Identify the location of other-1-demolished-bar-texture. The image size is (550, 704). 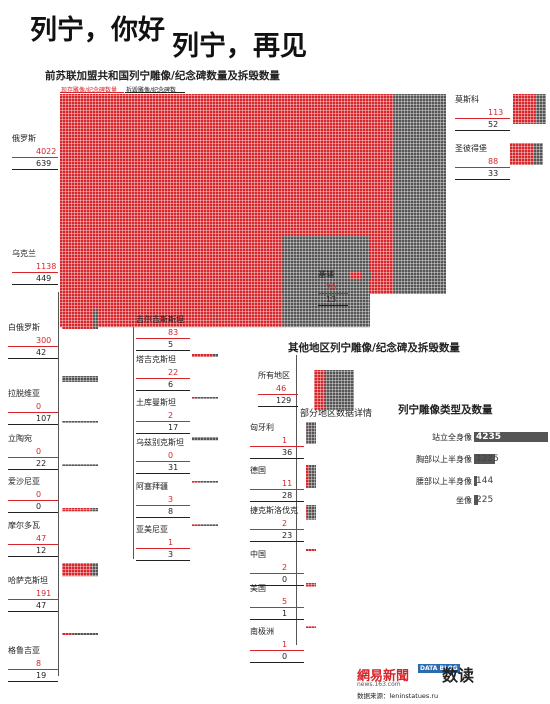
(312, 476).